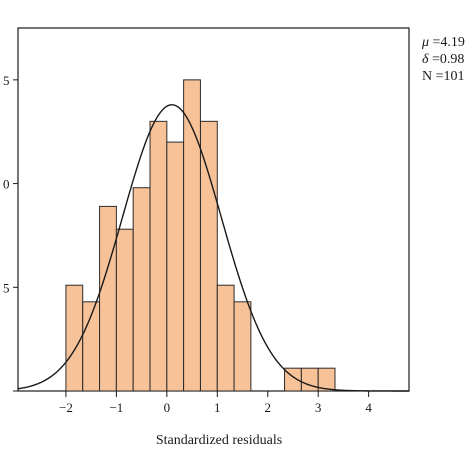  I want to click on x-axis-title: Standardized residuals, so click(219, 440).